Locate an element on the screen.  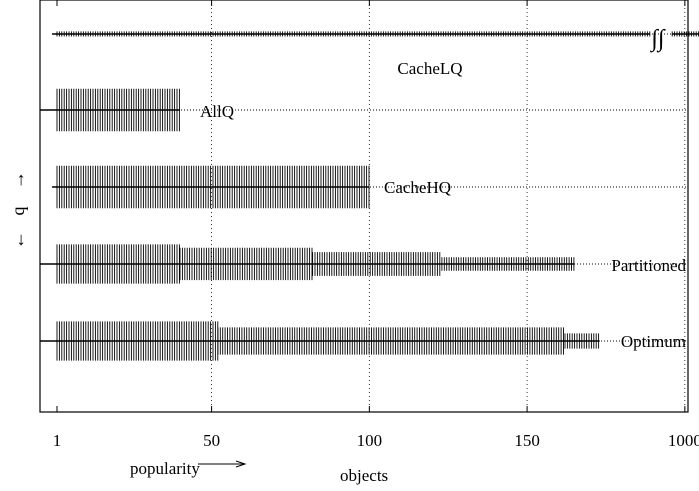
series-label-text: Optimum is located at coordinates (653, 341).